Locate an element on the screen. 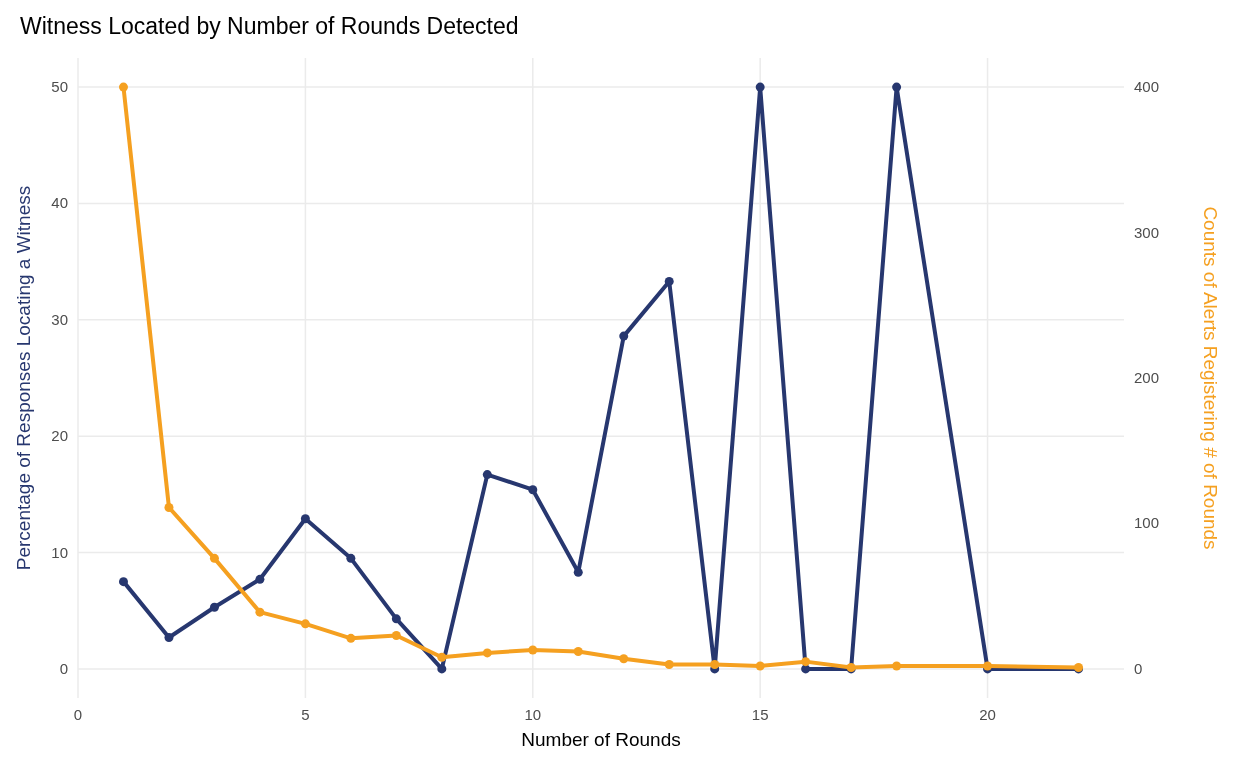 The height and width of the screenshot is (767, 1242). x-tick-label: 0 is located at coordinates (78, 714).